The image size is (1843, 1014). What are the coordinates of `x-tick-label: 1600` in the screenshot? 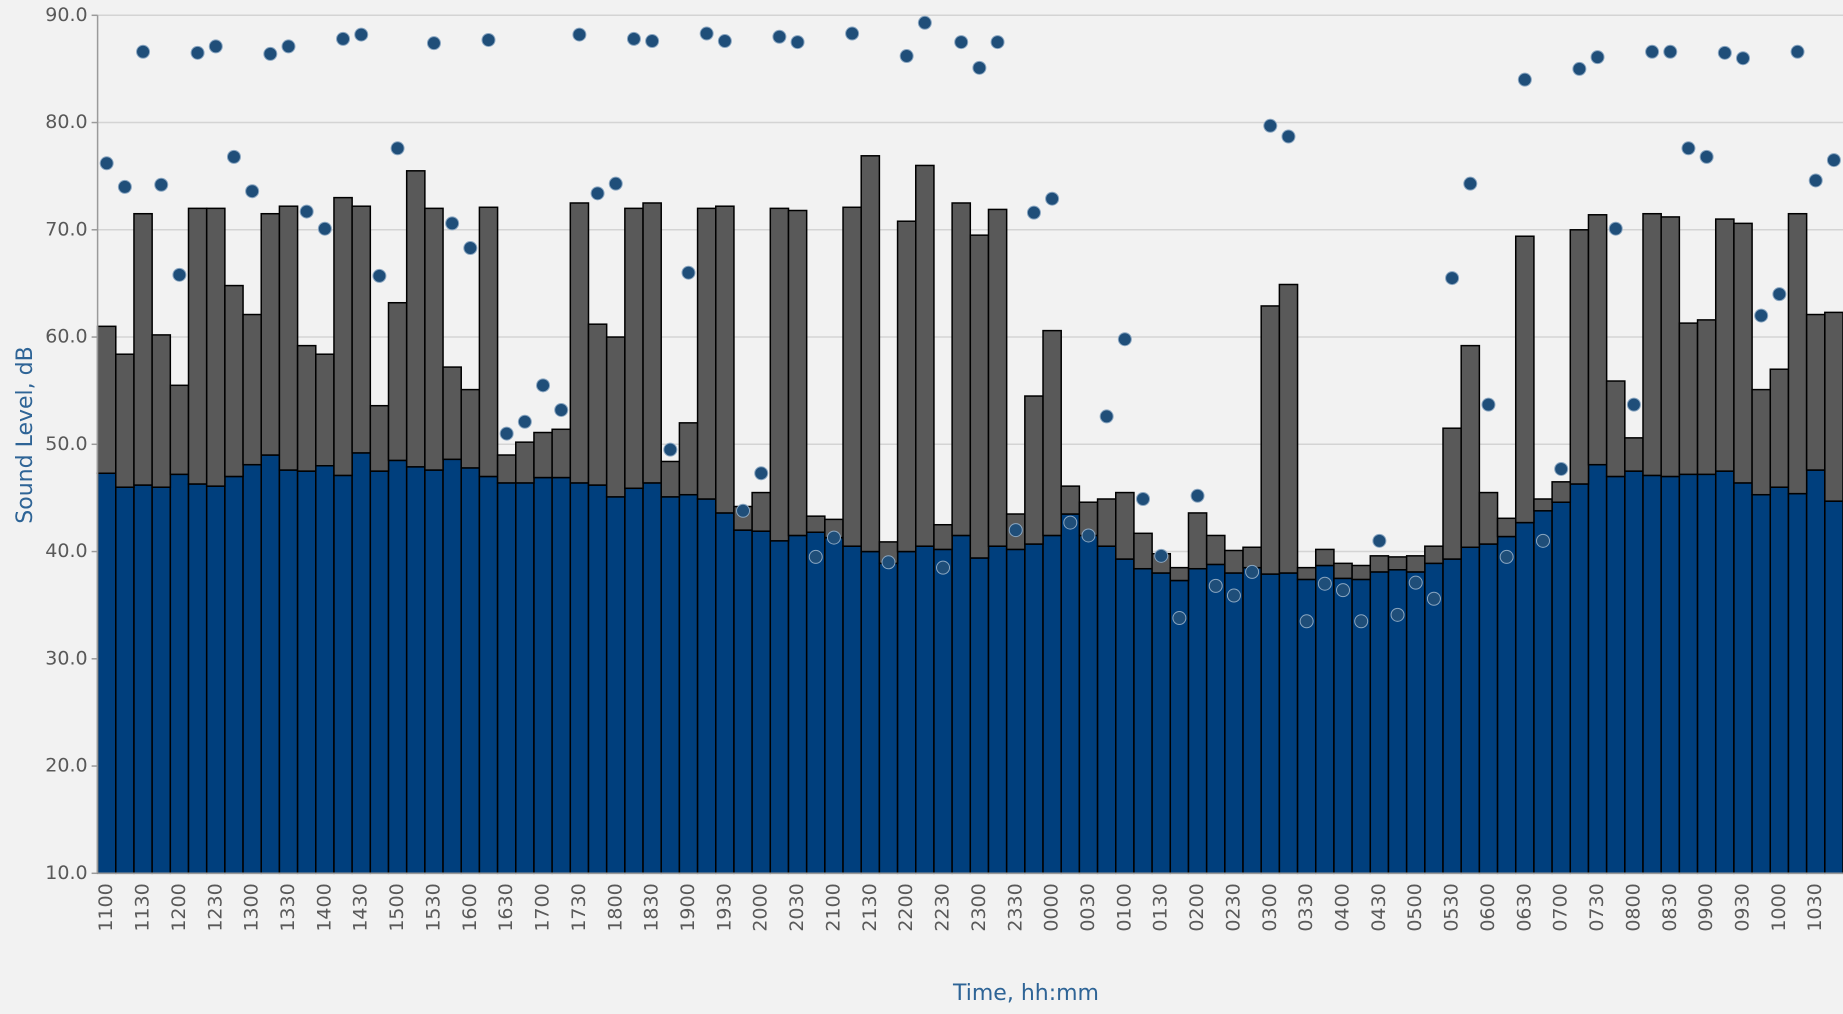 It's located at (470, 907).